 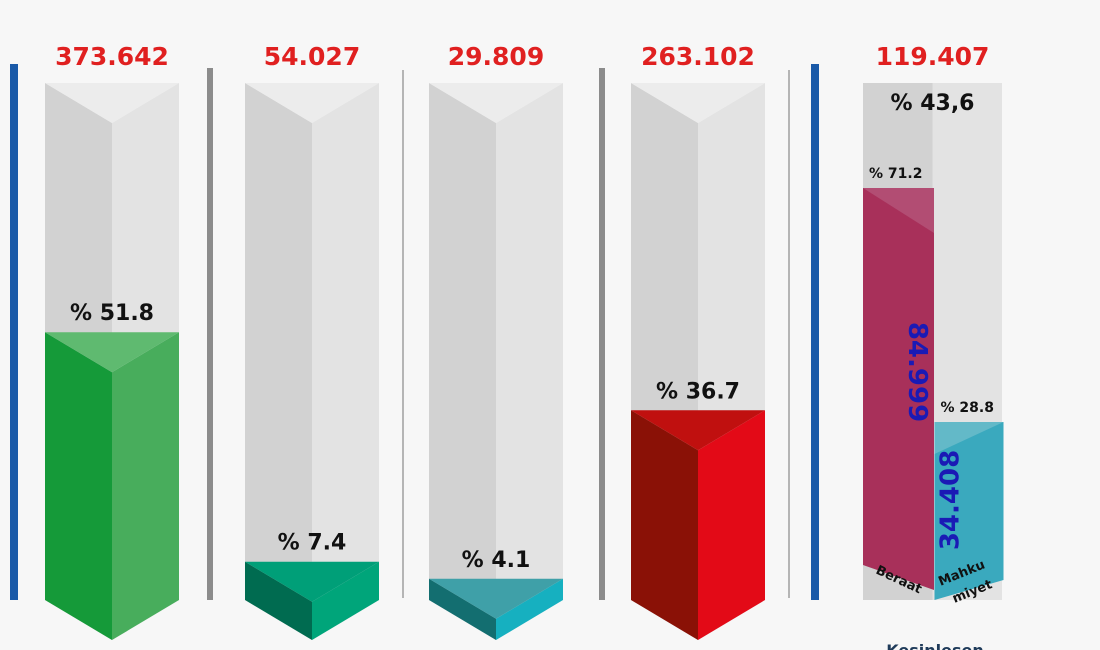 I want to click on bar-4-fill-left, so click(x=664, y=525).